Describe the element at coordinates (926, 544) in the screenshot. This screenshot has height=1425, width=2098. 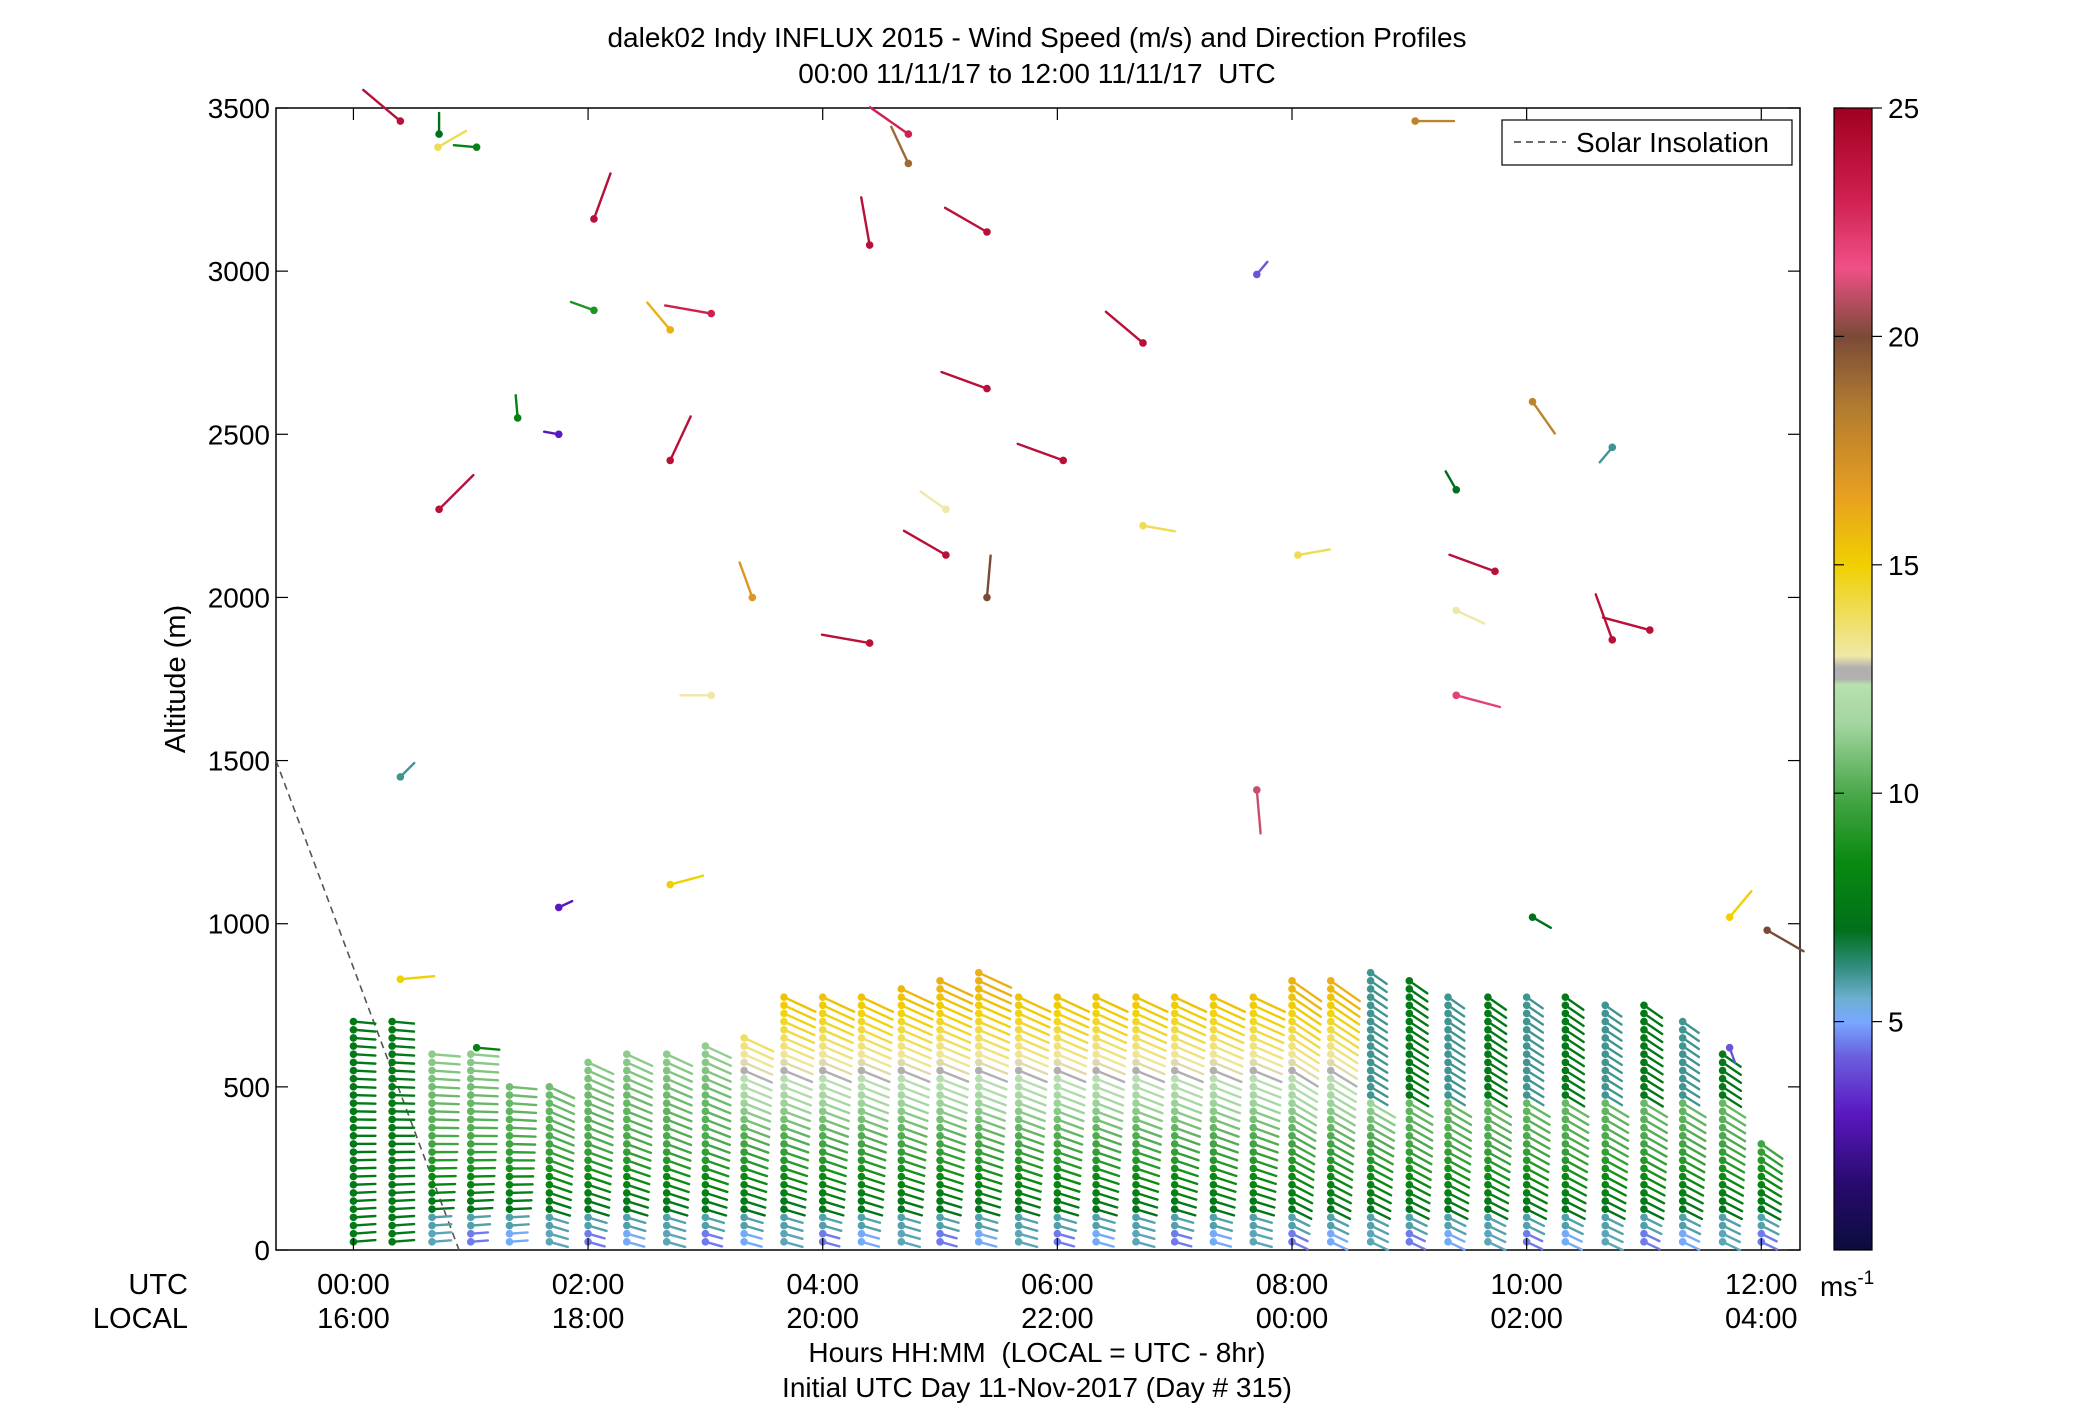
I see `wind-barb-upper` at that location.